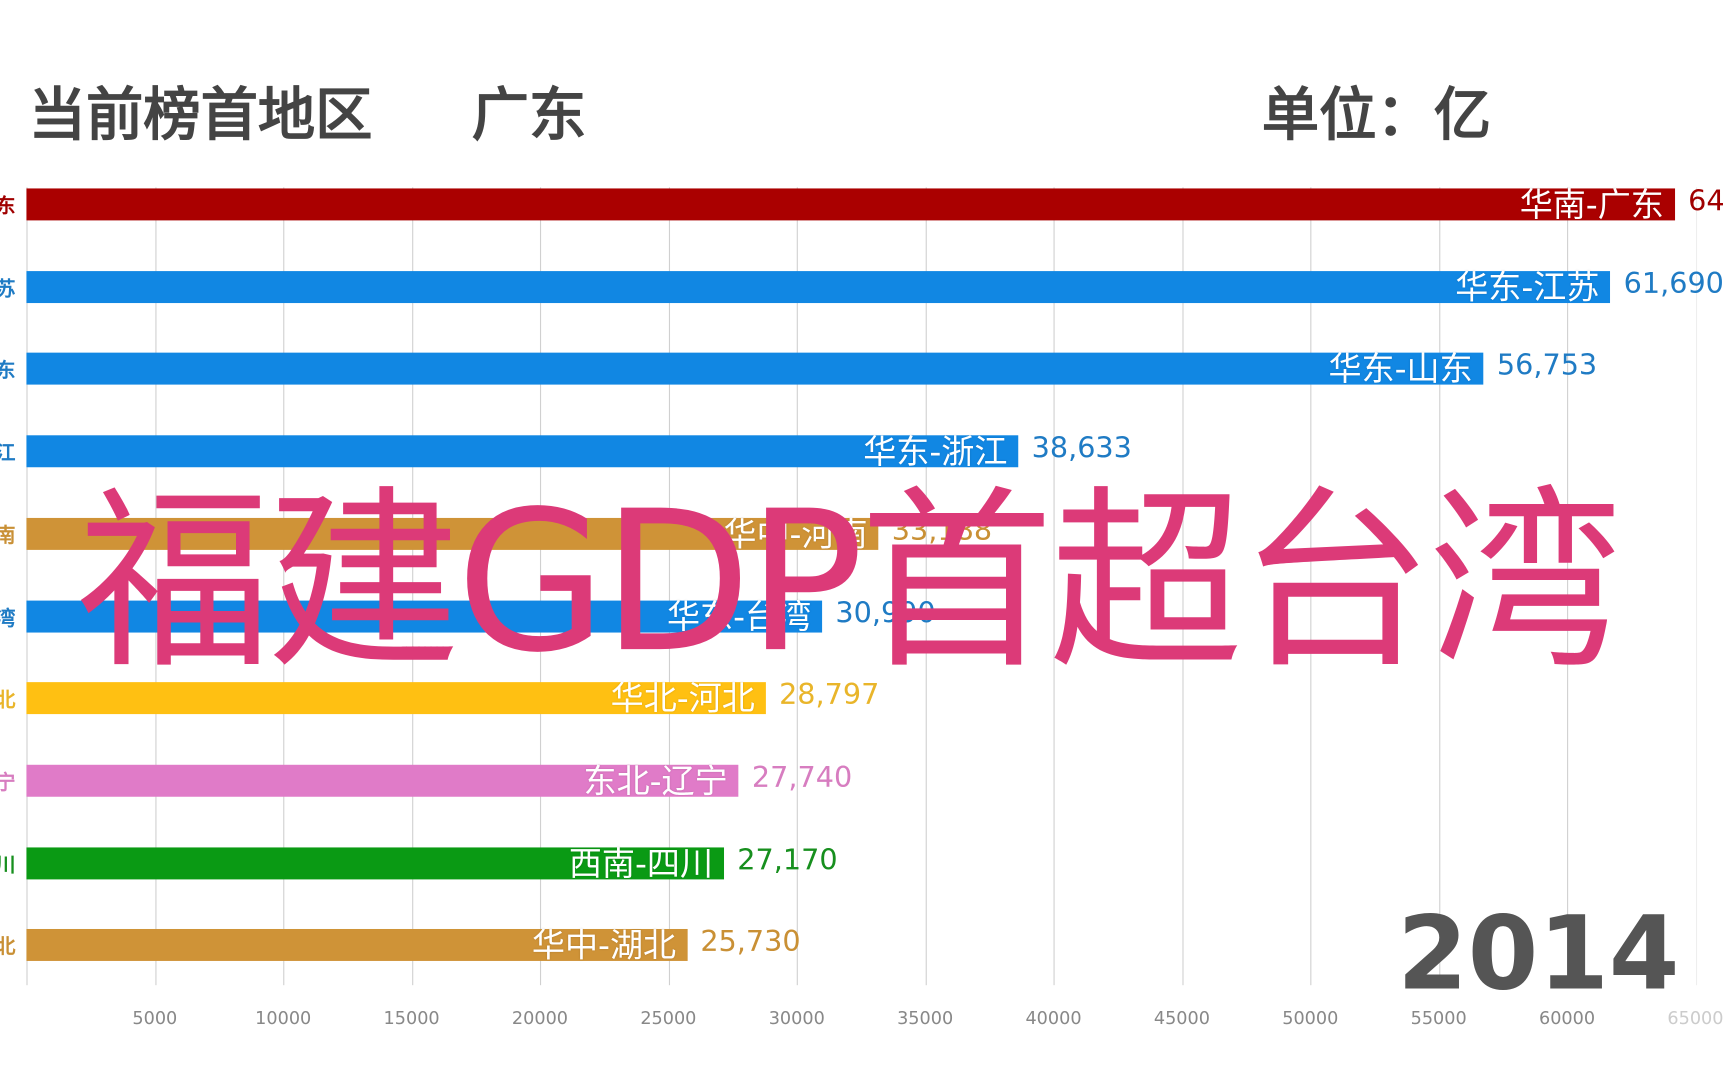  Describe the element at coordinates (540, 1018) in the screenshot. I see `x-tick-label: 20000` at that location.